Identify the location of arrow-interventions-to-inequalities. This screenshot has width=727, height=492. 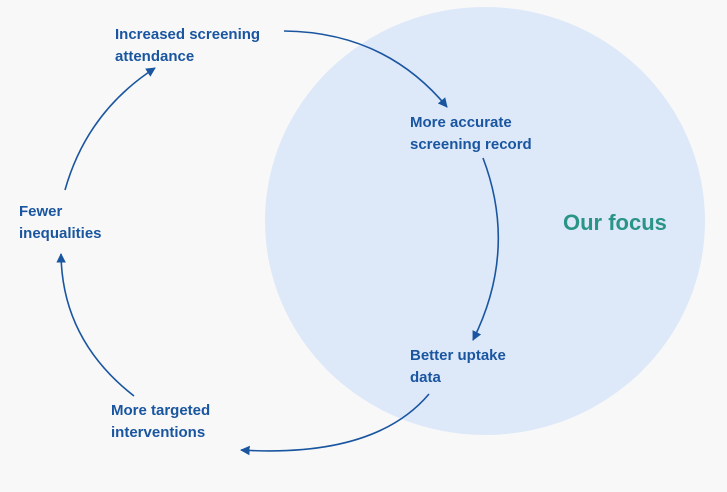
(95, 325).